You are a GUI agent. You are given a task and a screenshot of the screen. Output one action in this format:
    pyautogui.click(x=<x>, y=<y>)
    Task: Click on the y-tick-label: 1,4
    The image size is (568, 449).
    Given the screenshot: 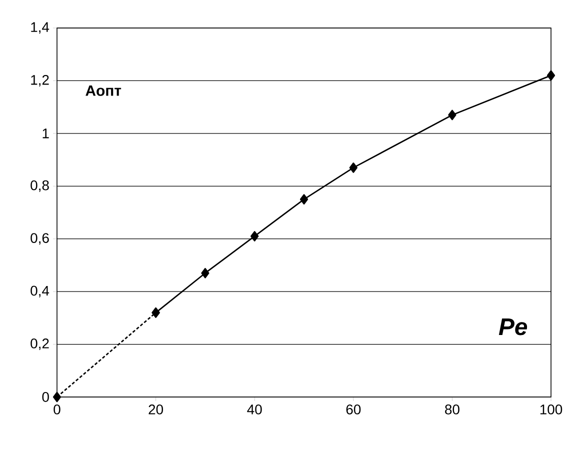 What is the action you would take?
    pyautogui.click(x=40, y=28)
    